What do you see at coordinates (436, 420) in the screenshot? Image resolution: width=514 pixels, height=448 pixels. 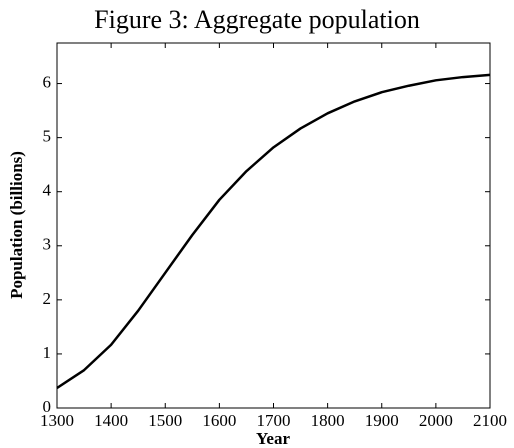 I see `x-tick-label: 2000` at bounding box center [436, 420].